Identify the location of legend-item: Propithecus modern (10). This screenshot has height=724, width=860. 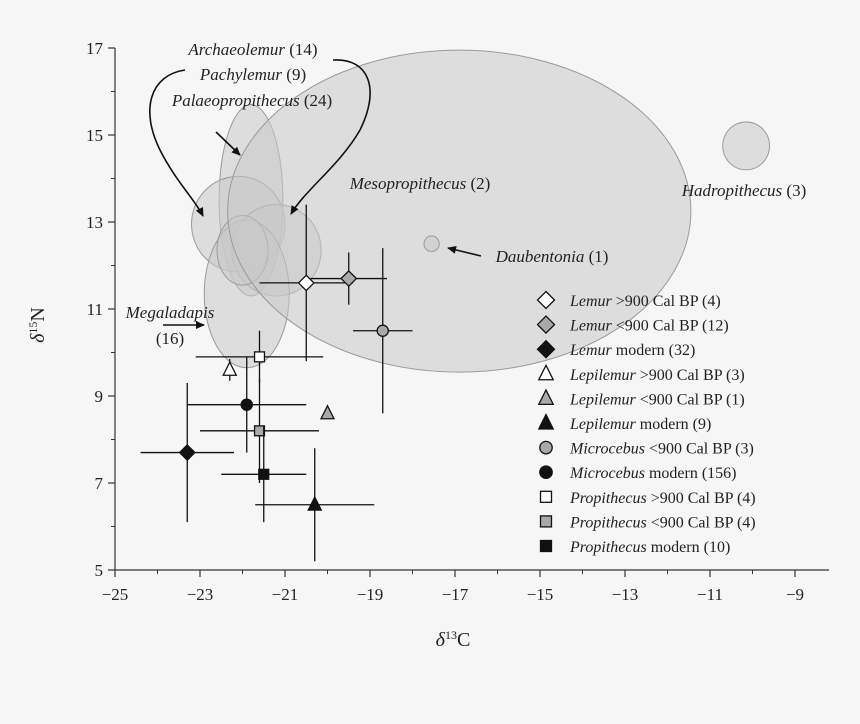
(634, 547).